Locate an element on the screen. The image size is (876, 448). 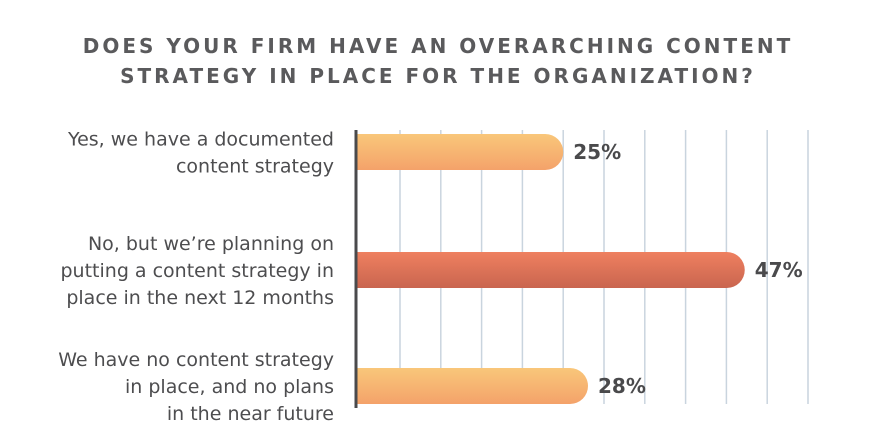
value-label: 47% is located at coordinates (779, 270).